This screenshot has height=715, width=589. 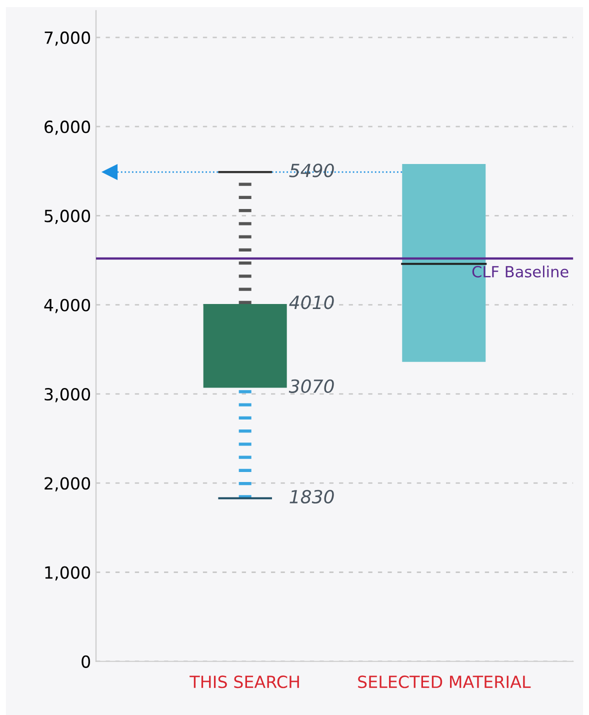 What do you see at coordinates (520, 272) in the screenshot?
I see `ref-line-label: CLF Baseline` at bounding box center [520, 272].